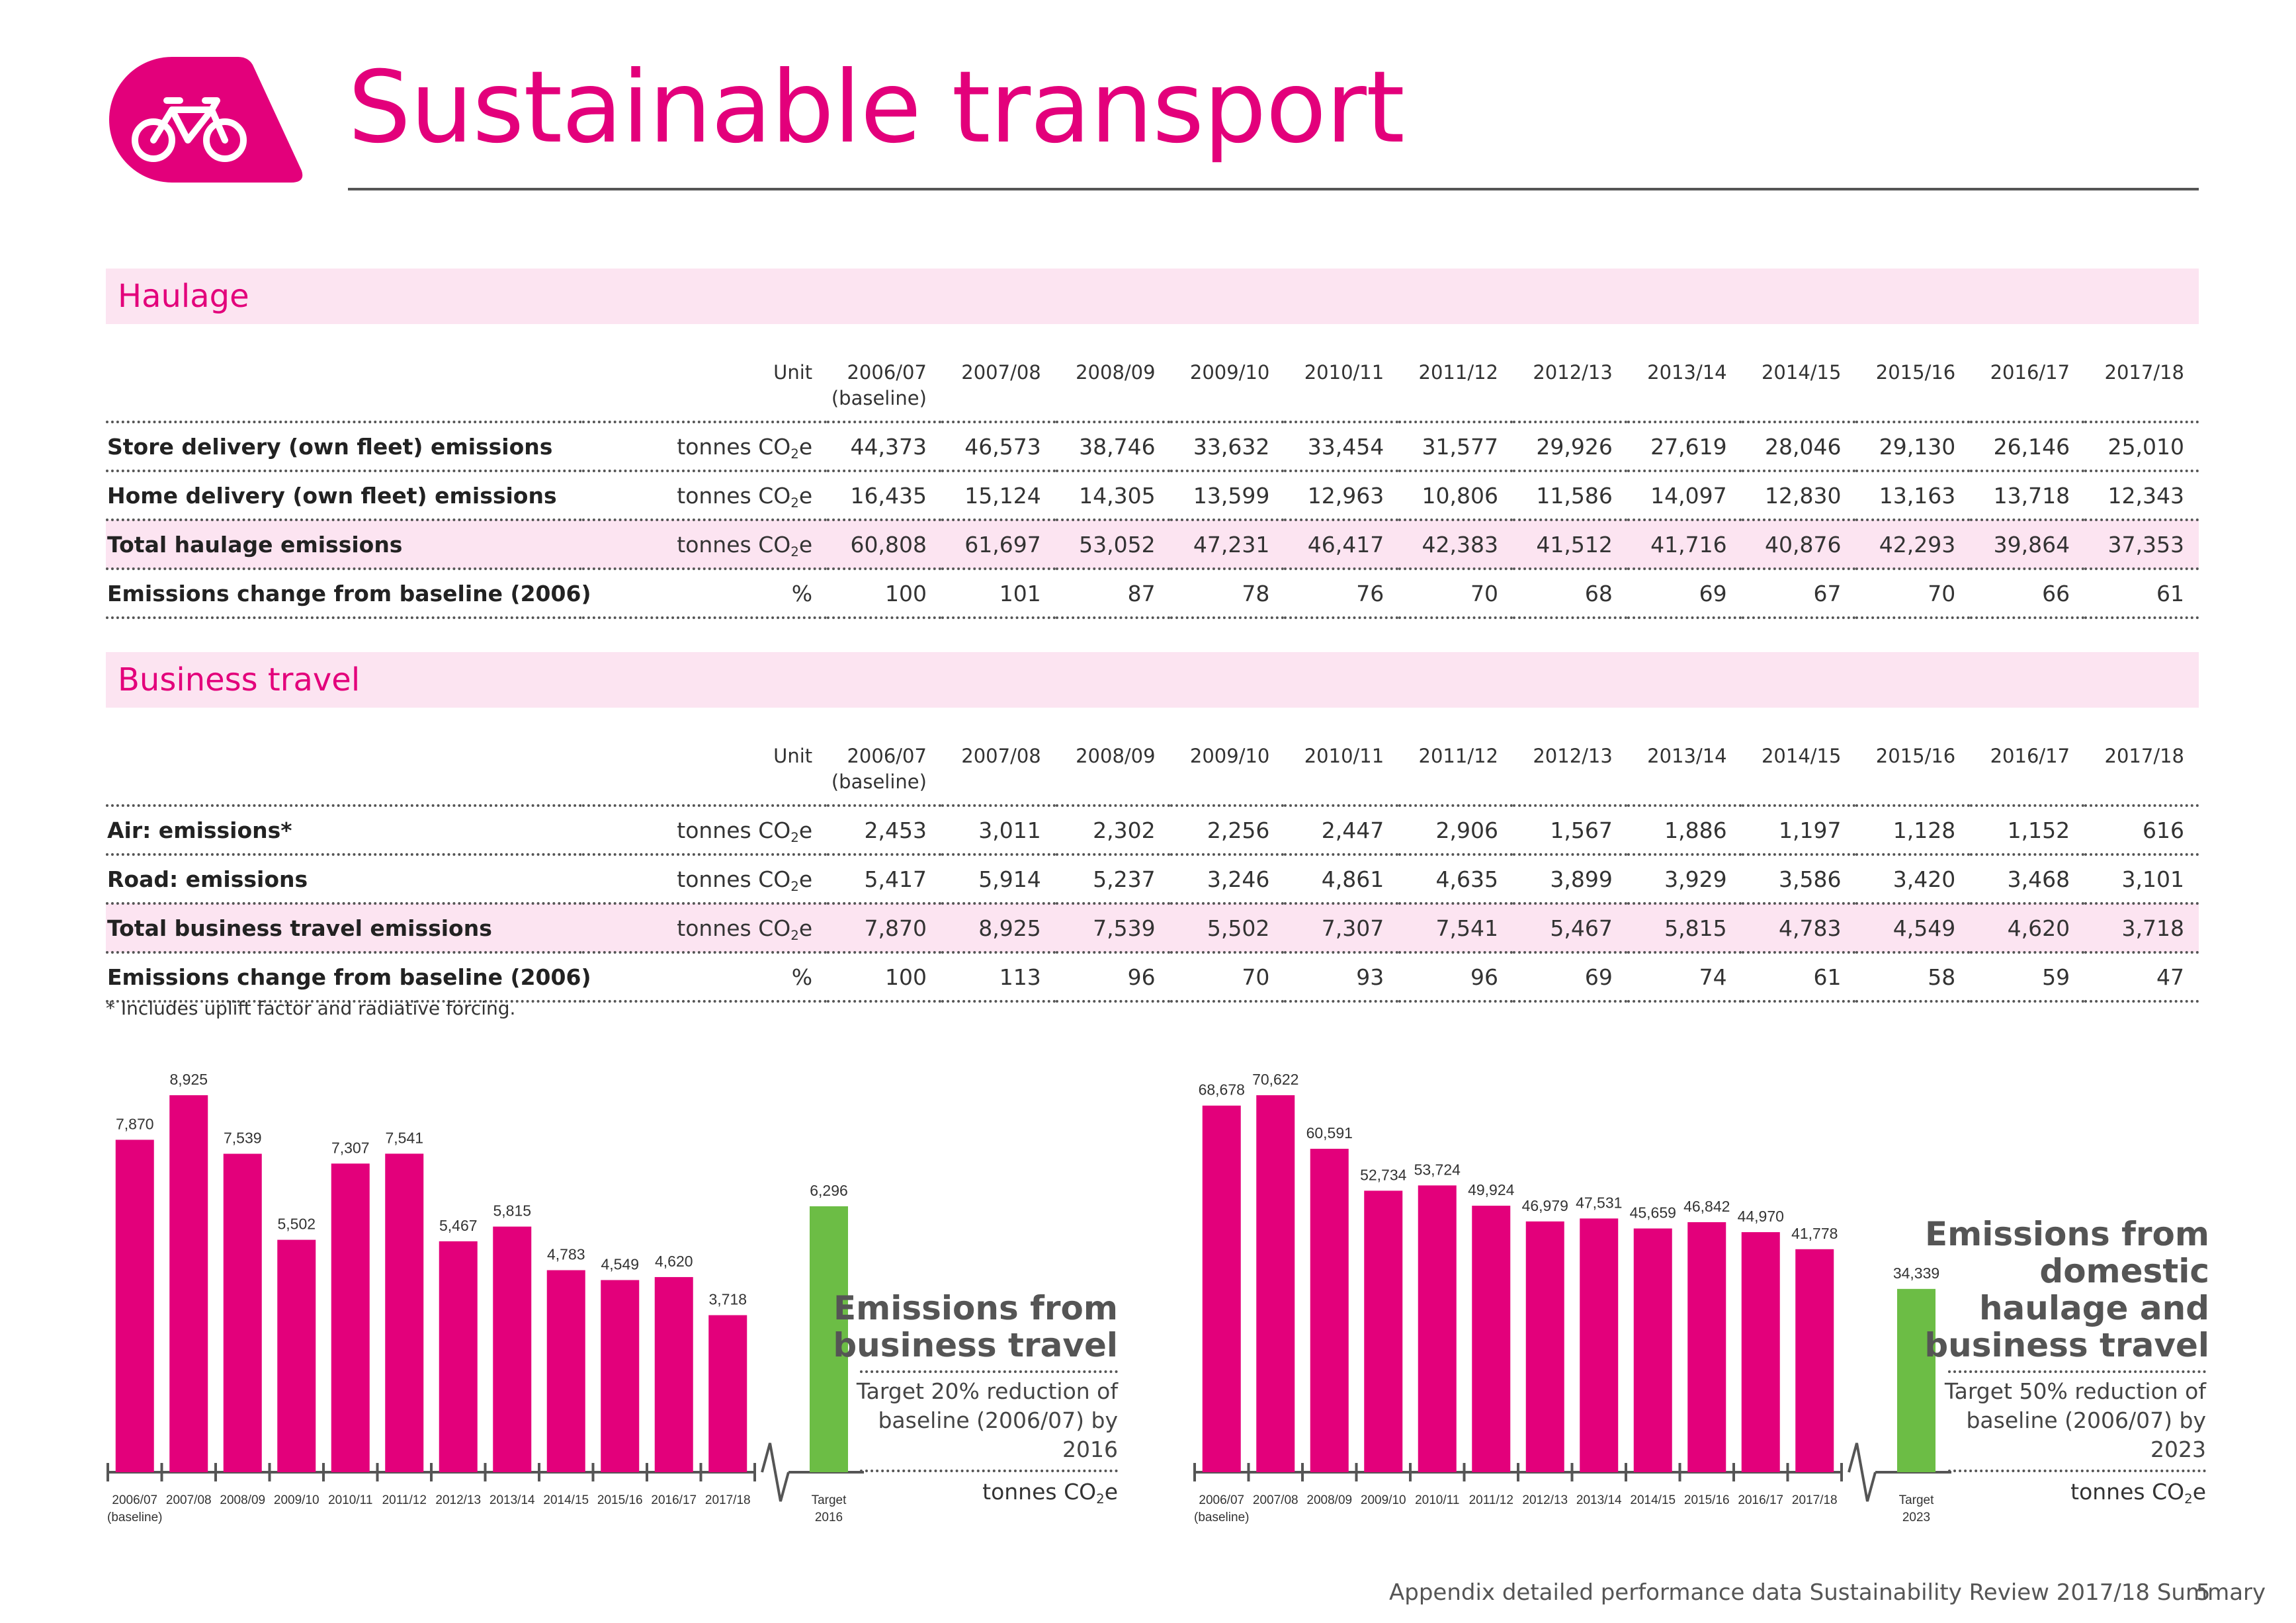 The height and width of the screenshot is (1623, 2296). Describe the element at coordinates (344, 831) in the screenshot. I see `row-label: Air: emissions*` at that location.